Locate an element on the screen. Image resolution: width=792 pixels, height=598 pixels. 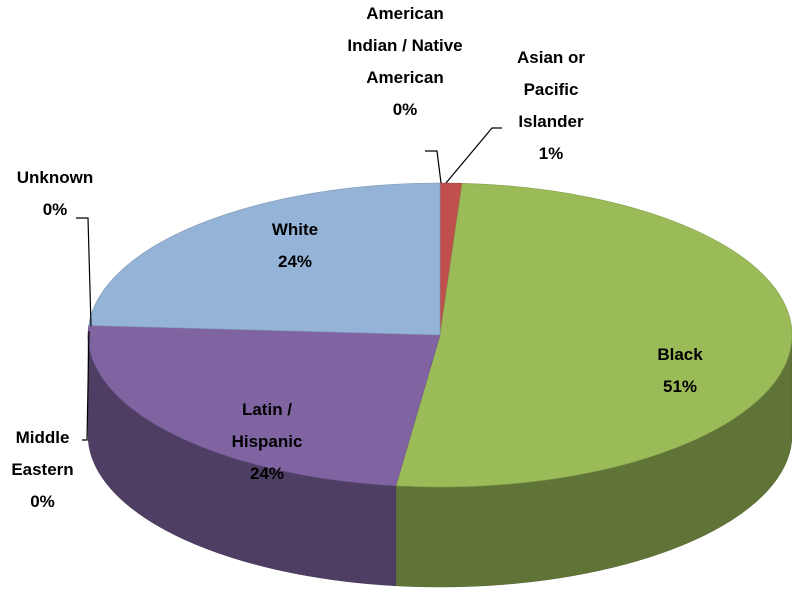
data-label: Asian or Pacific Islander 1% is located at coordinates (551, 106).